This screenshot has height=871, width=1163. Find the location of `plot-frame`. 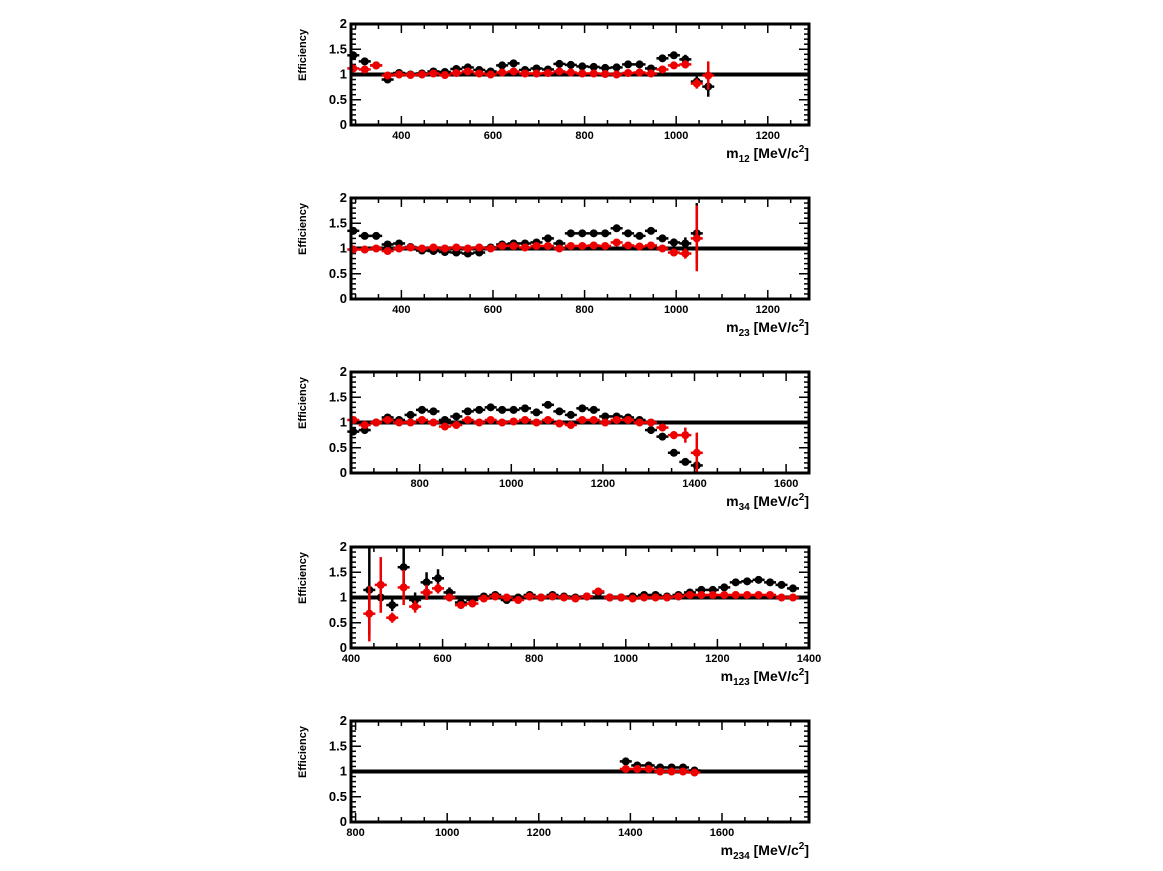

plot-frame is located at coordinates (580, 74).